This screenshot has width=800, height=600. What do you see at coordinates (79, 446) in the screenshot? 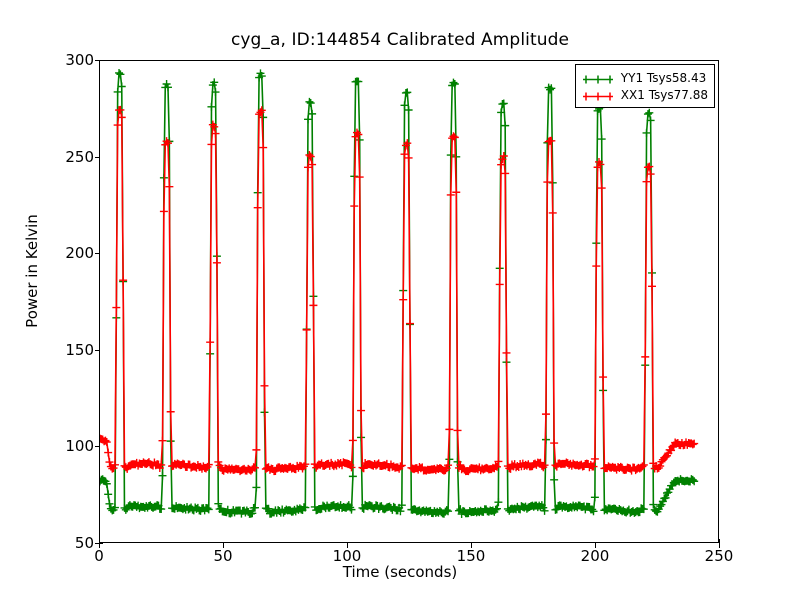
I see `y-tick-label: 100` at bounding box center [79, 446].